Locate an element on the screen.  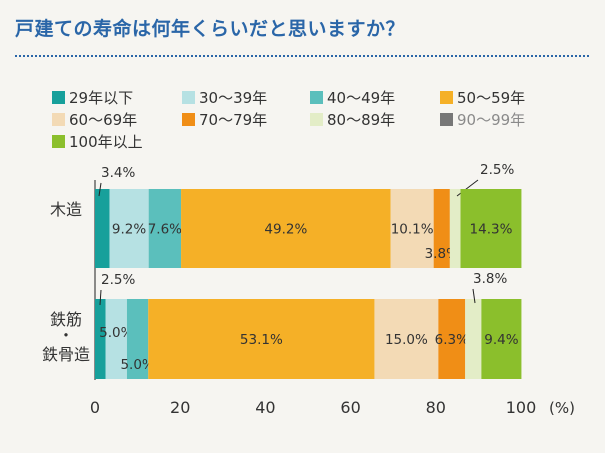
legend-label: 90〜99年 is located at coordinates (491, 120).